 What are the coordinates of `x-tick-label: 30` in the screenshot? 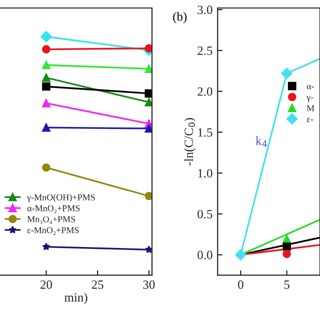 It's located at (149, 284).